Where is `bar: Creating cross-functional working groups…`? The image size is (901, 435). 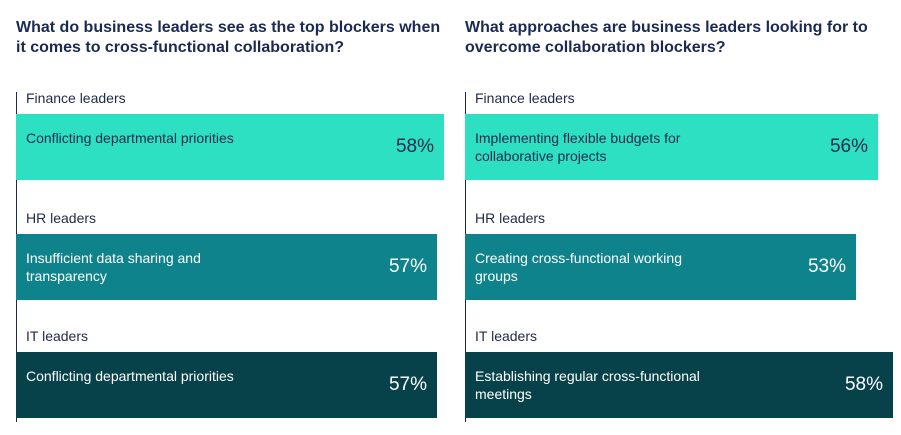
bar: Creating cross-functional working groups… is located at coordinates (660, 267).